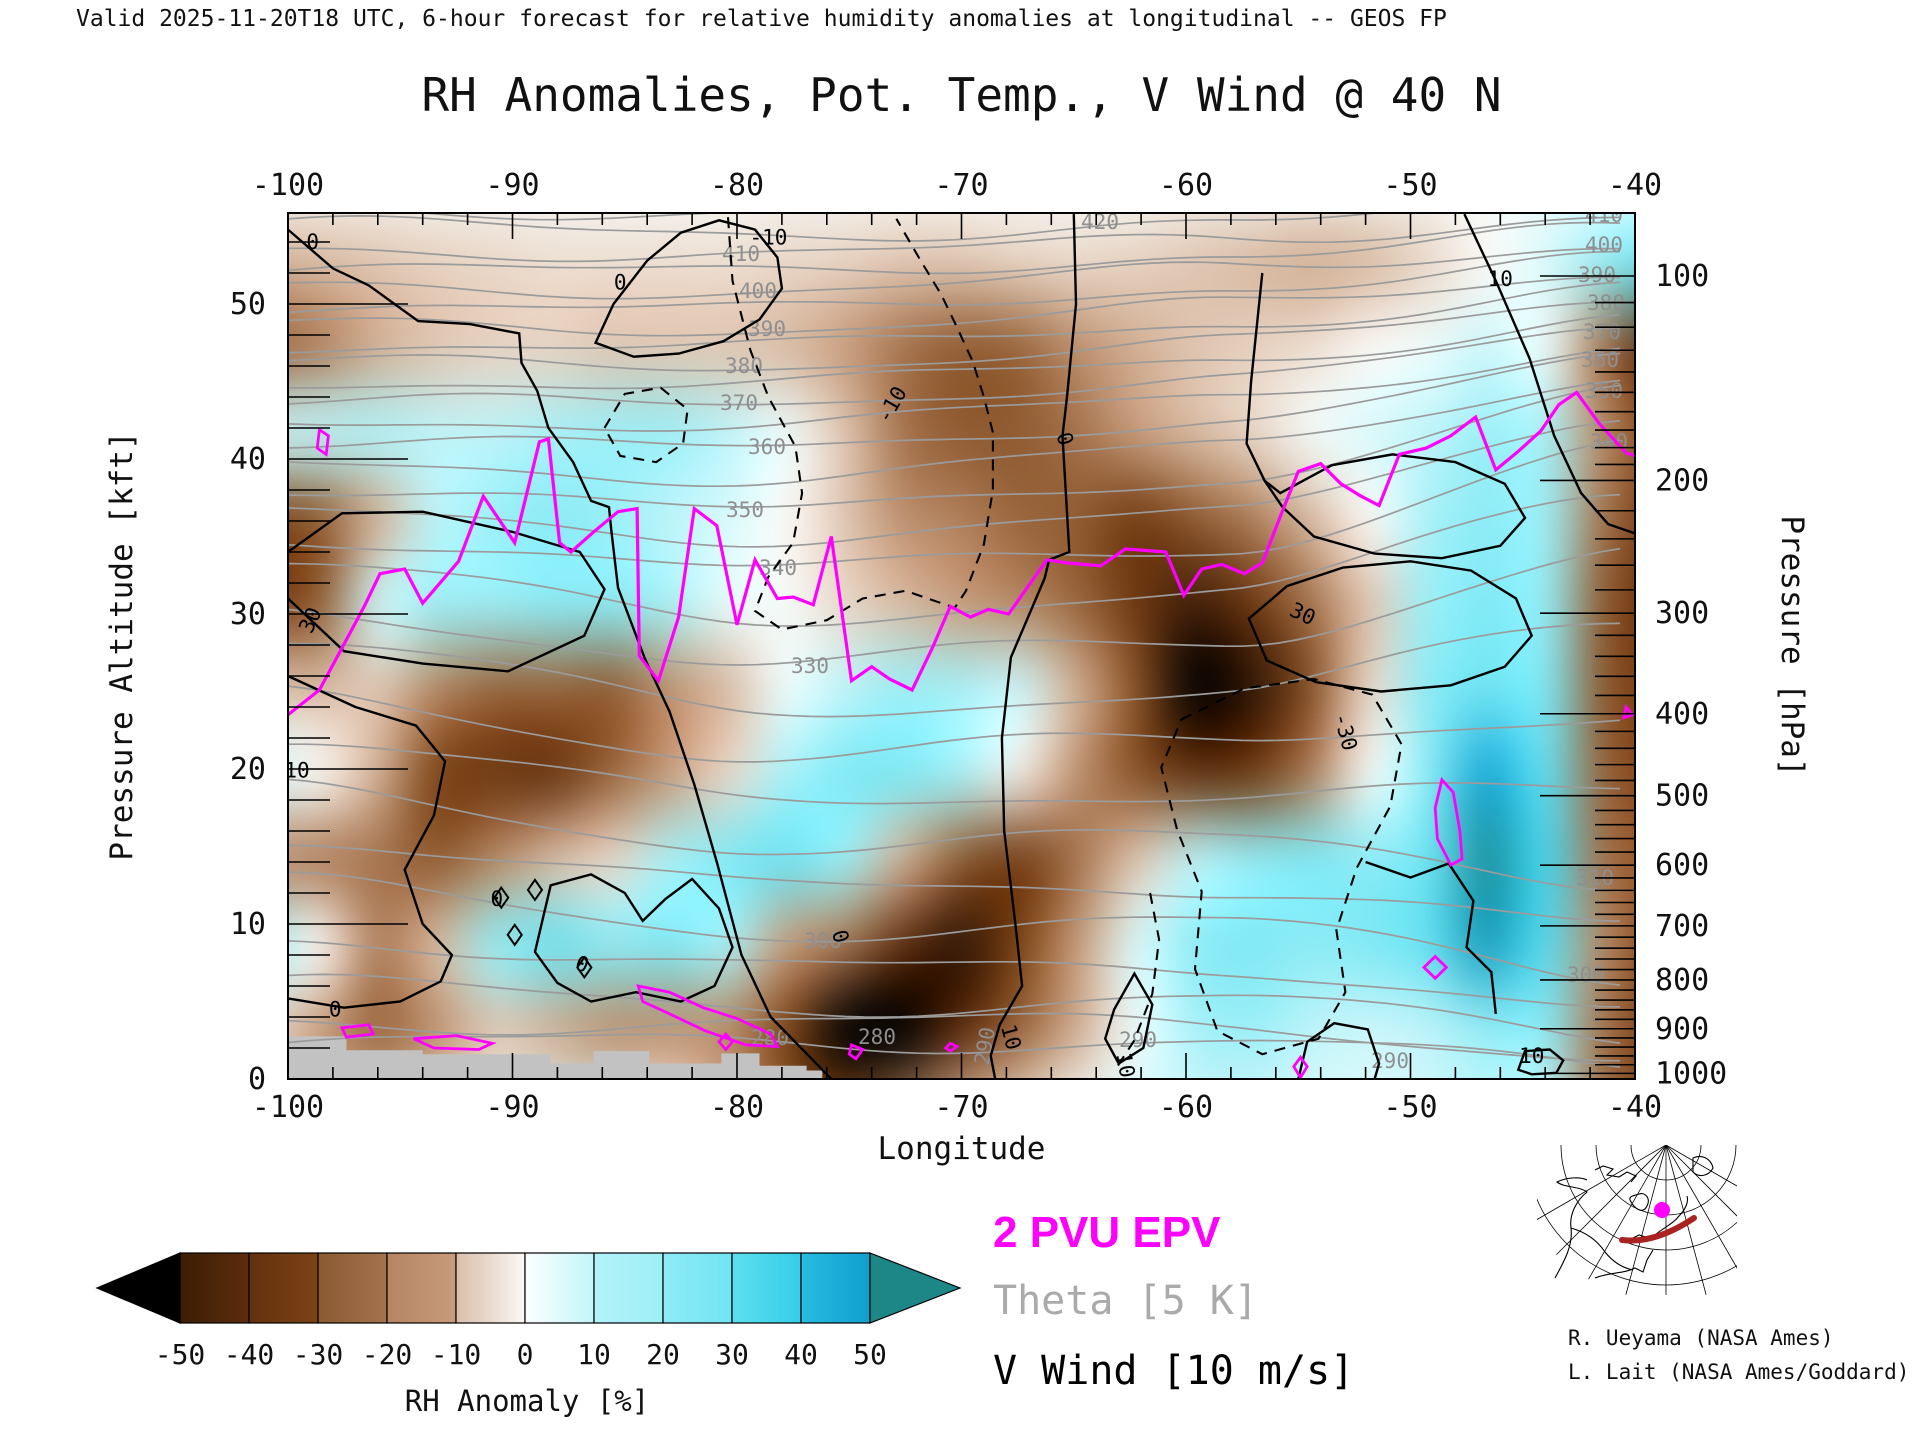 The height and width of the screenshot is (1440, 1920). Describe the element at coordinates (985, 1046) in the screenshot. I see `svg-text: 290` at that location.